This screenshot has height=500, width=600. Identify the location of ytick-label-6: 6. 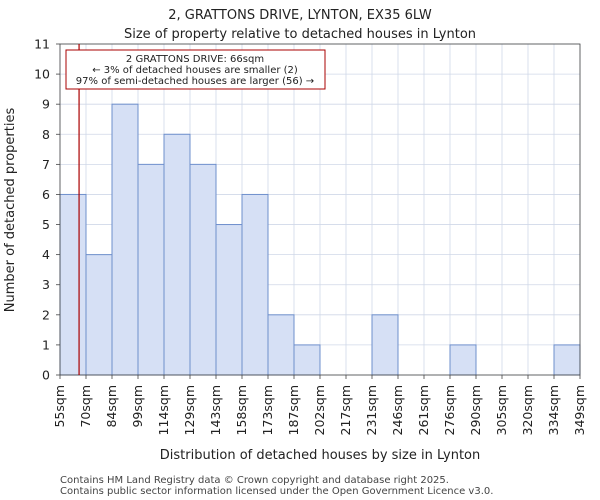
(46, 194).